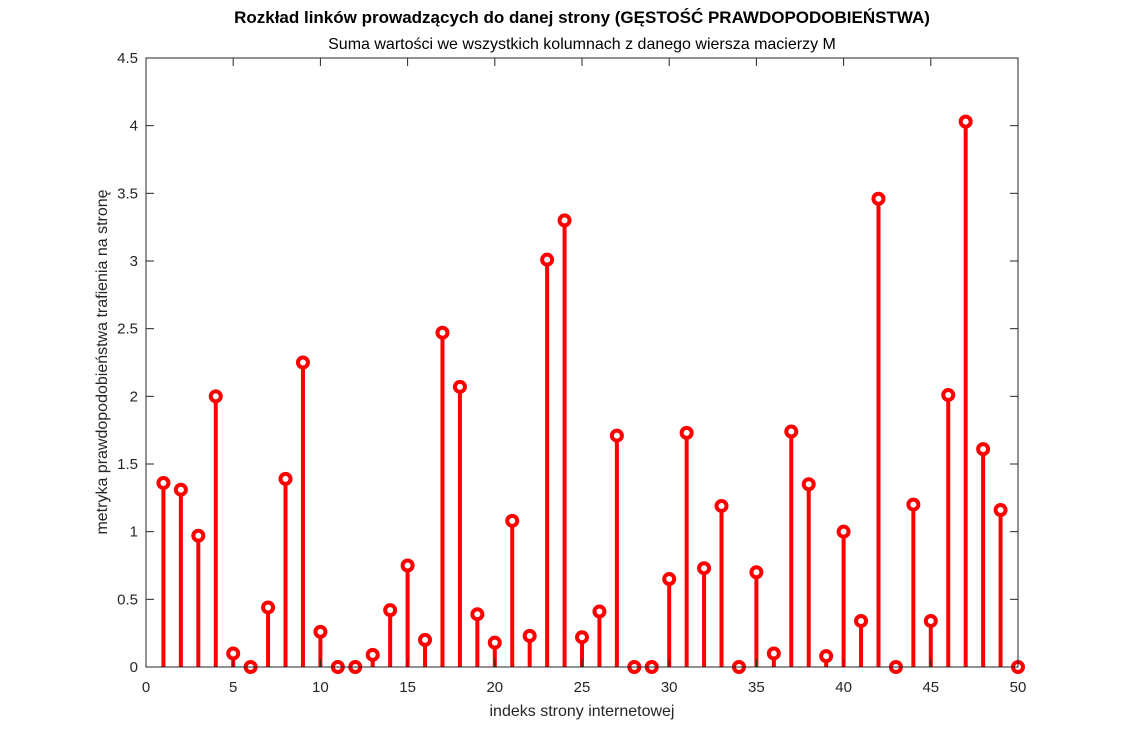 The height and width of the screenshot is (750, 1125). What do you see at coordinates (127, 58) in the screenshot?
I see `y-tick-label: 4.5` at bounding box center [127, 58].